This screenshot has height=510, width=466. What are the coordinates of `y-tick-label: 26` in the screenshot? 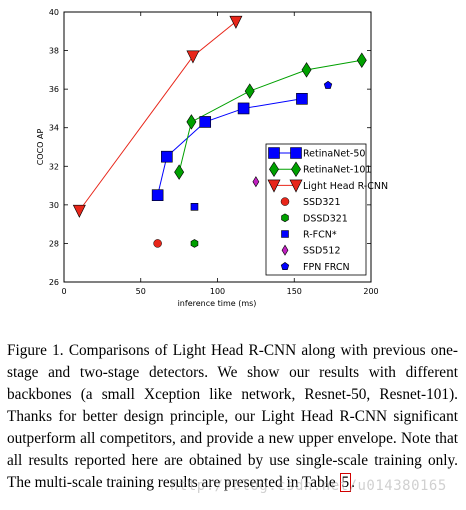 It's located at (54, 282).